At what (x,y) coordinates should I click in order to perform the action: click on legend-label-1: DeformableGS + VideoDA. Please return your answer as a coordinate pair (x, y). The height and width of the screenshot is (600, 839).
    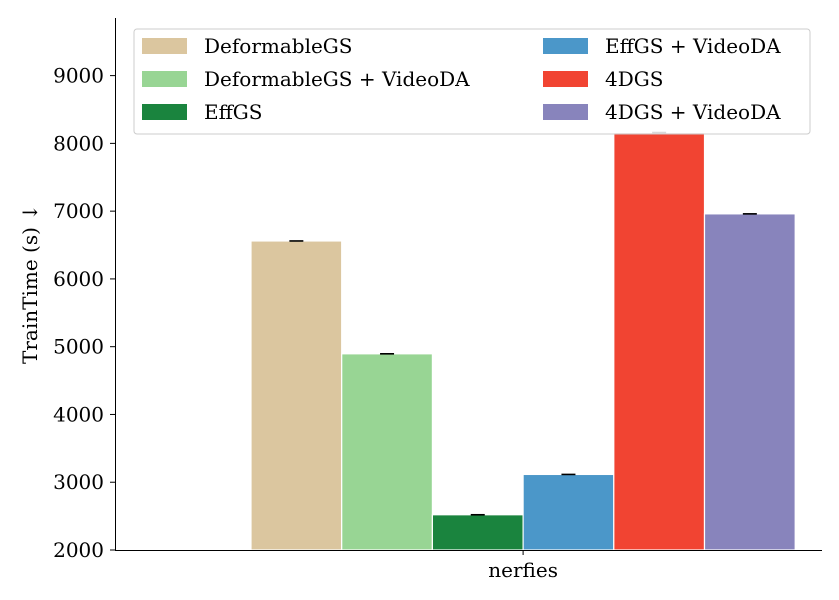
    Looking at the image, I should click on (337, 79).